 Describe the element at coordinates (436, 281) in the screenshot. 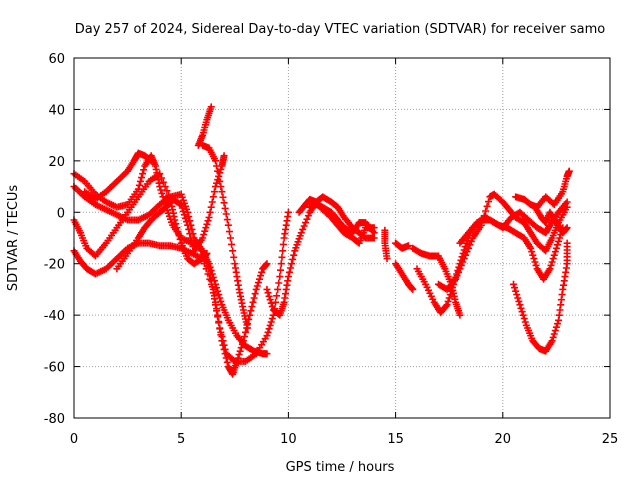

I see `series-track-o` at that location.